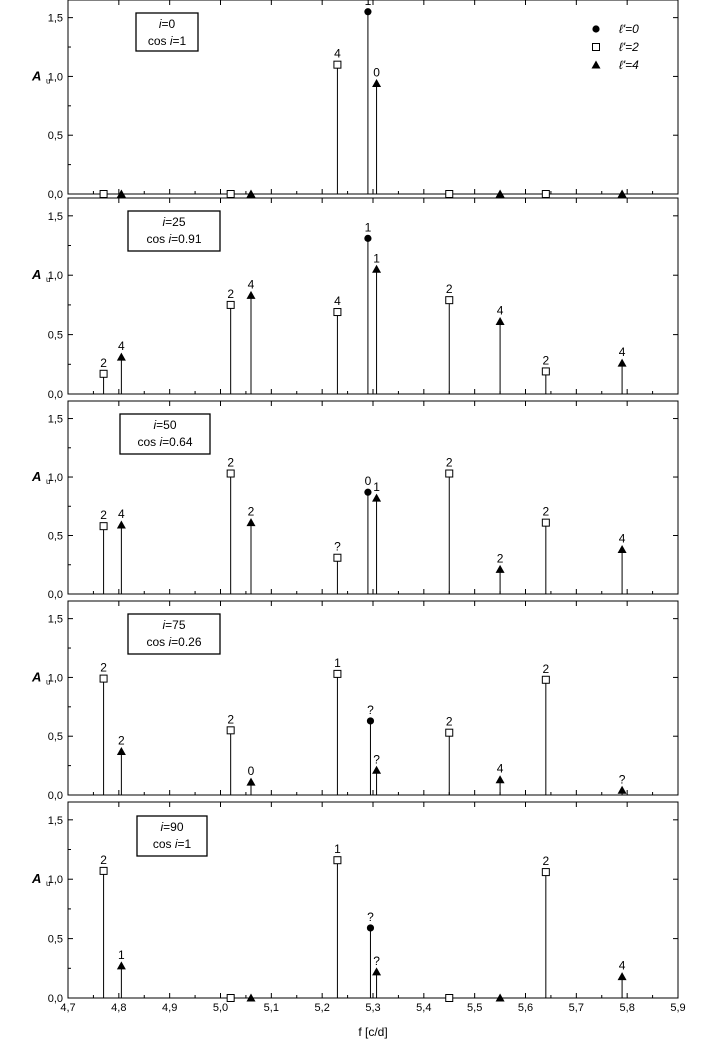 This screenshot has width=706, height=1044. Describe the element at coordinates (174, 634) in the screenshot. I see `panel-info-box` at that location.